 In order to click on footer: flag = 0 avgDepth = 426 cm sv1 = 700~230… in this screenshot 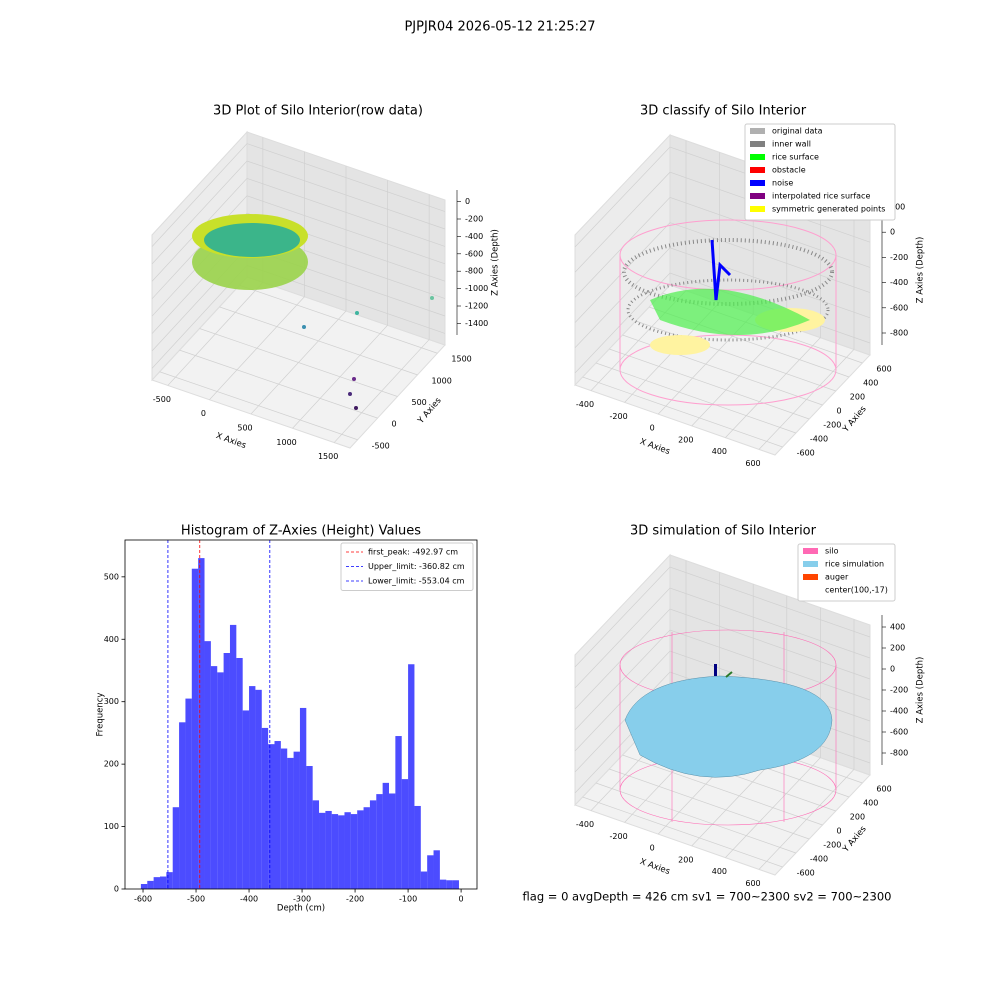, I will do `click(707, 897)`.